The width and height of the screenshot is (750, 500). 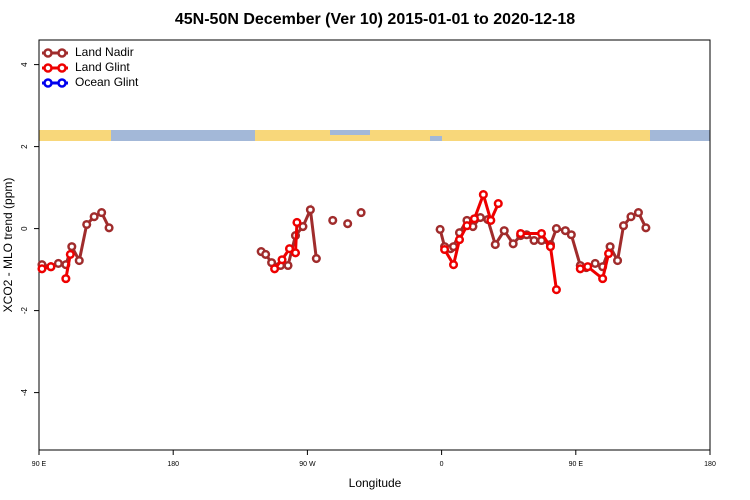 What do you see at coordinates (344, 237) in the screenshot?
I see `series-line` at bounding box center [344, 237].